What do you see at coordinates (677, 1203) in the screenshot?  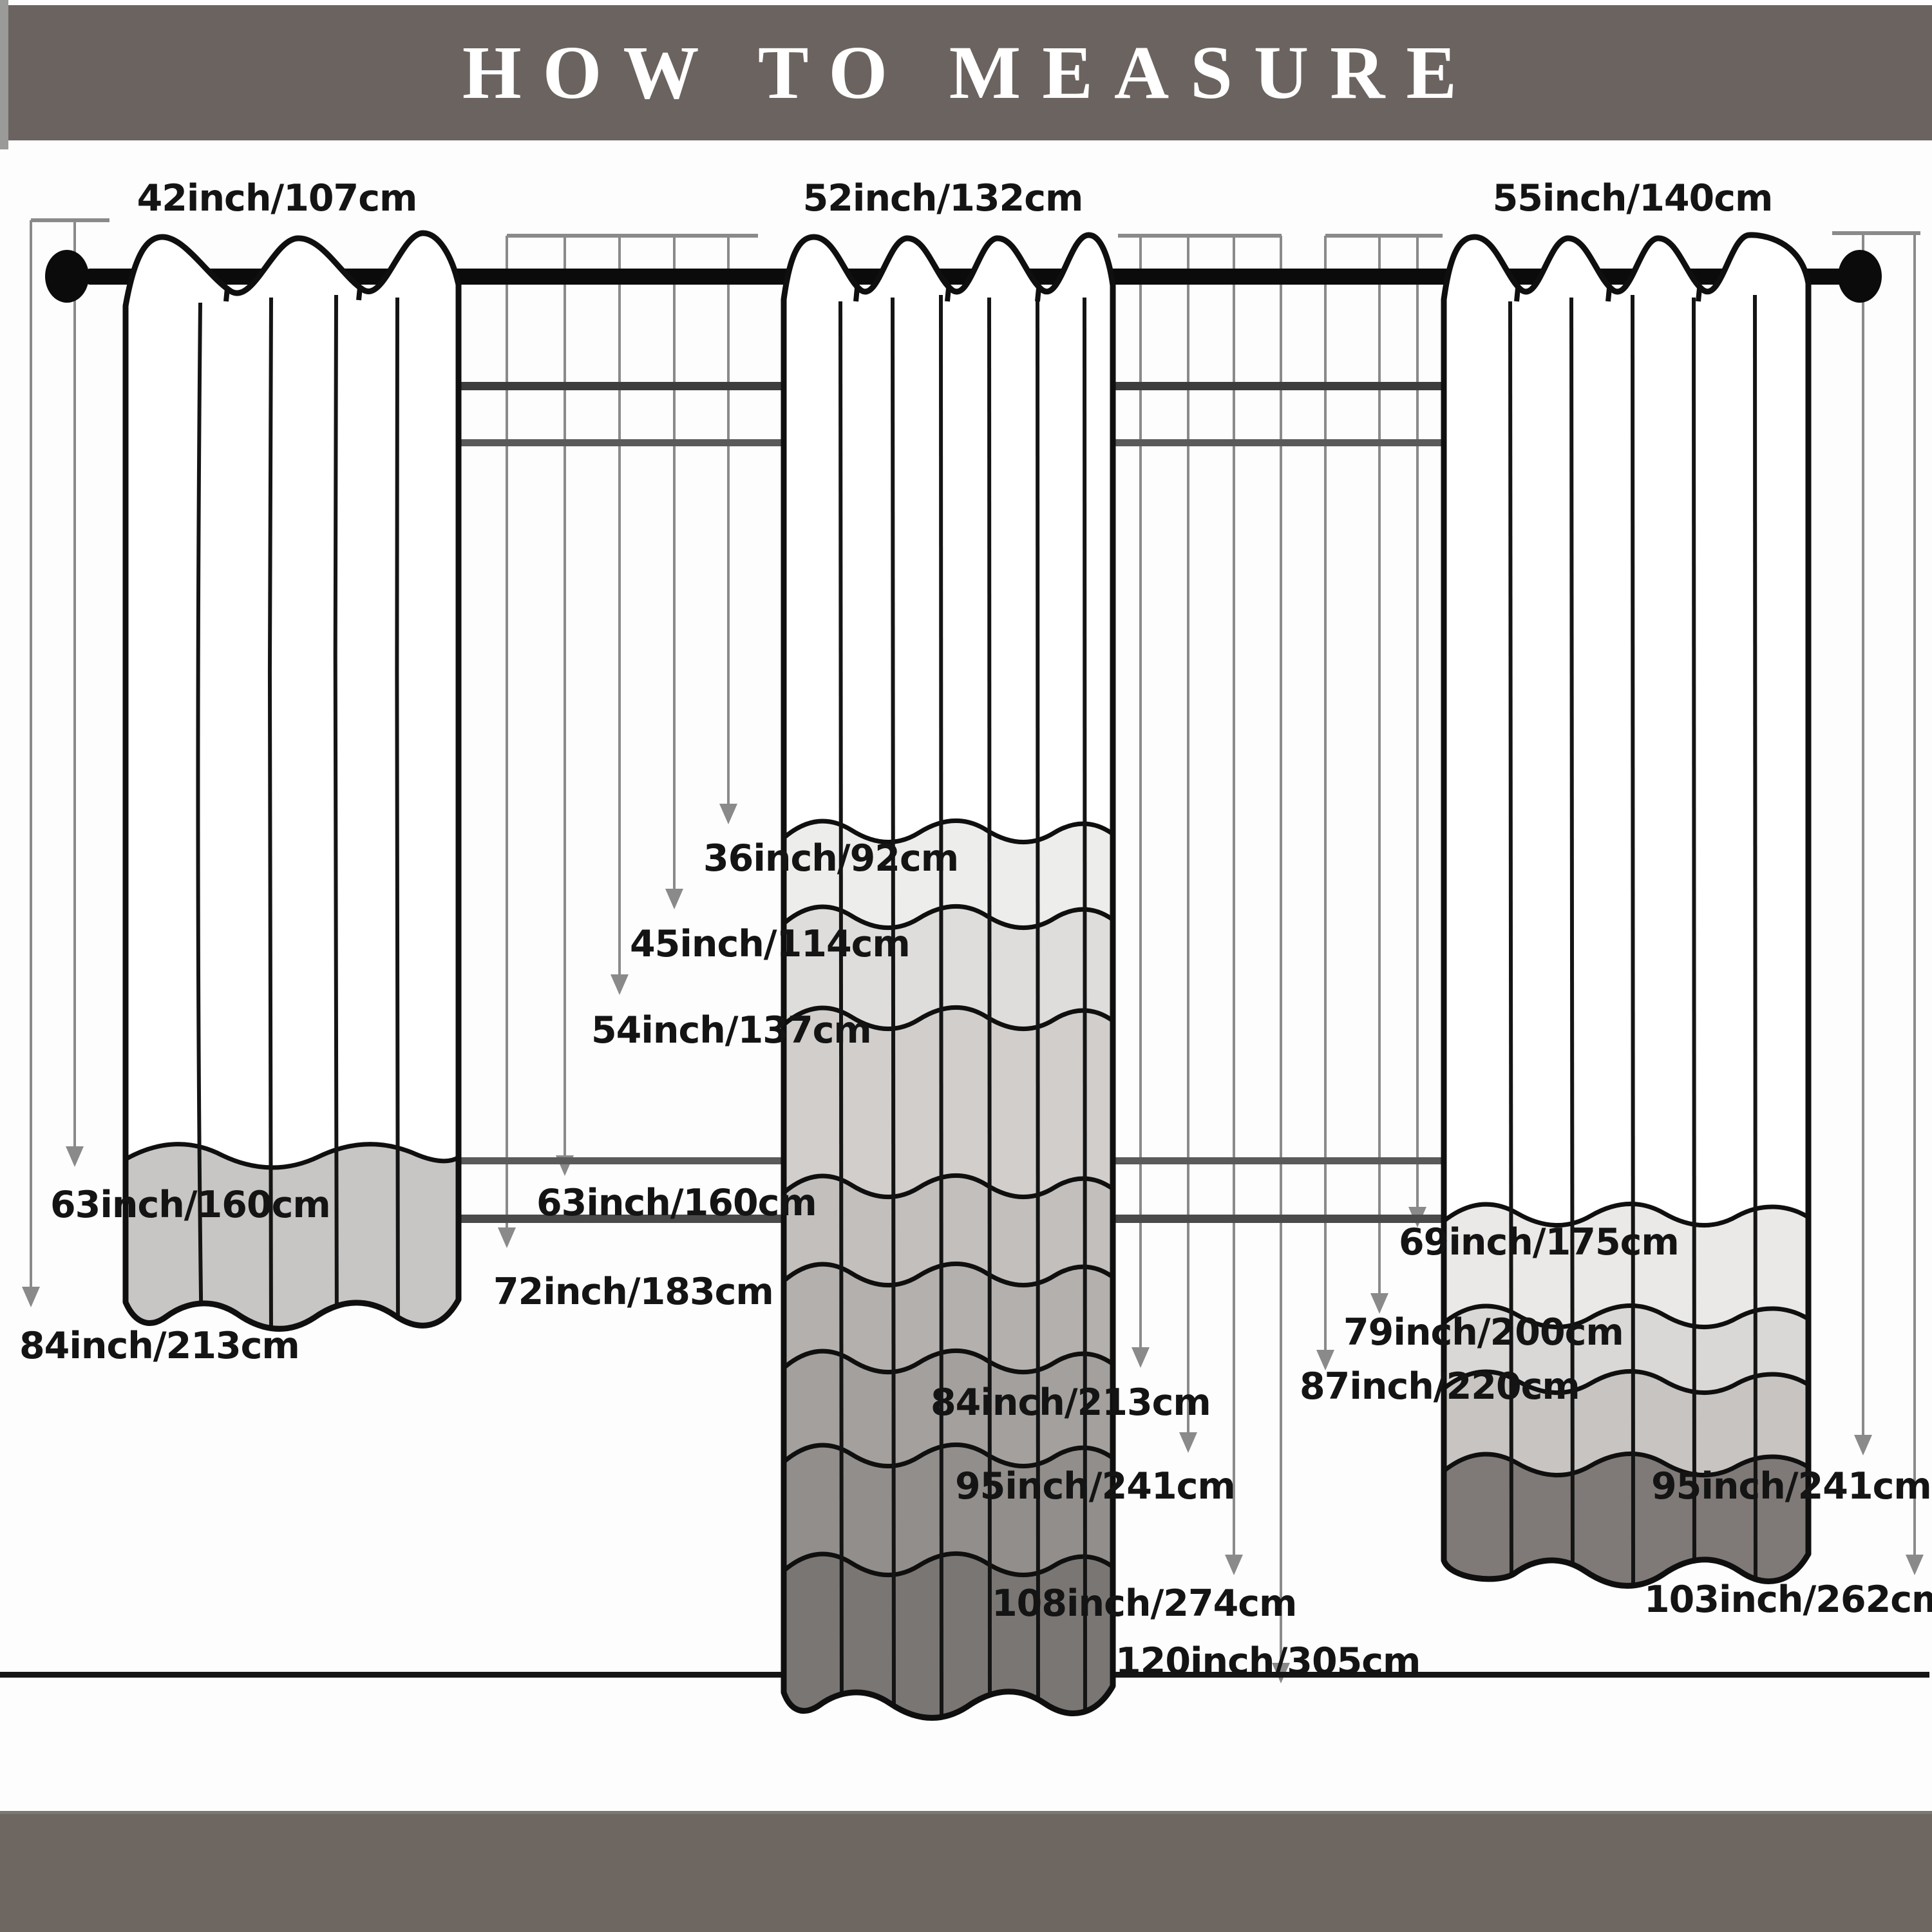 I see `length-label-63-middle: 63inch/160cm` at bounding box center [677, 1203].